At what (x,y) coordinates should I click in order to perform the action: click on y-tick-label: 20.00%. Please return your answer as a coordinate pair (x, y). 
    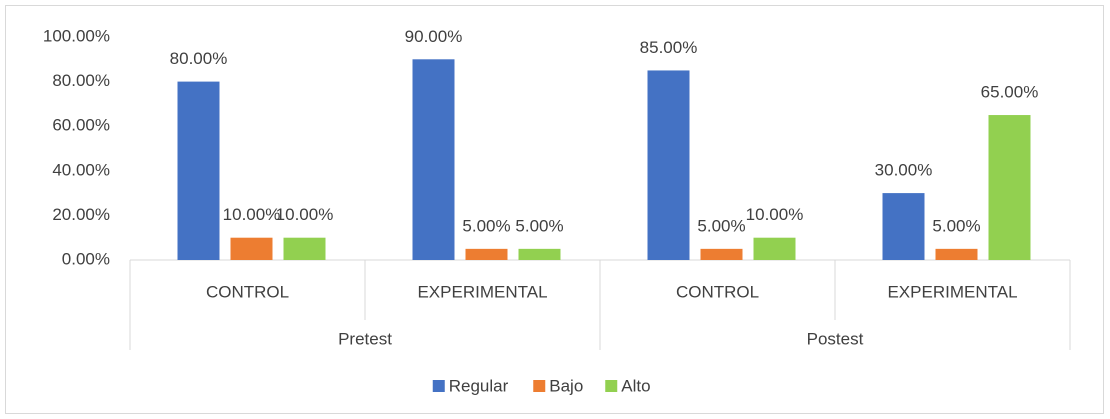
    Looking at the image, I should click on (81, 214).